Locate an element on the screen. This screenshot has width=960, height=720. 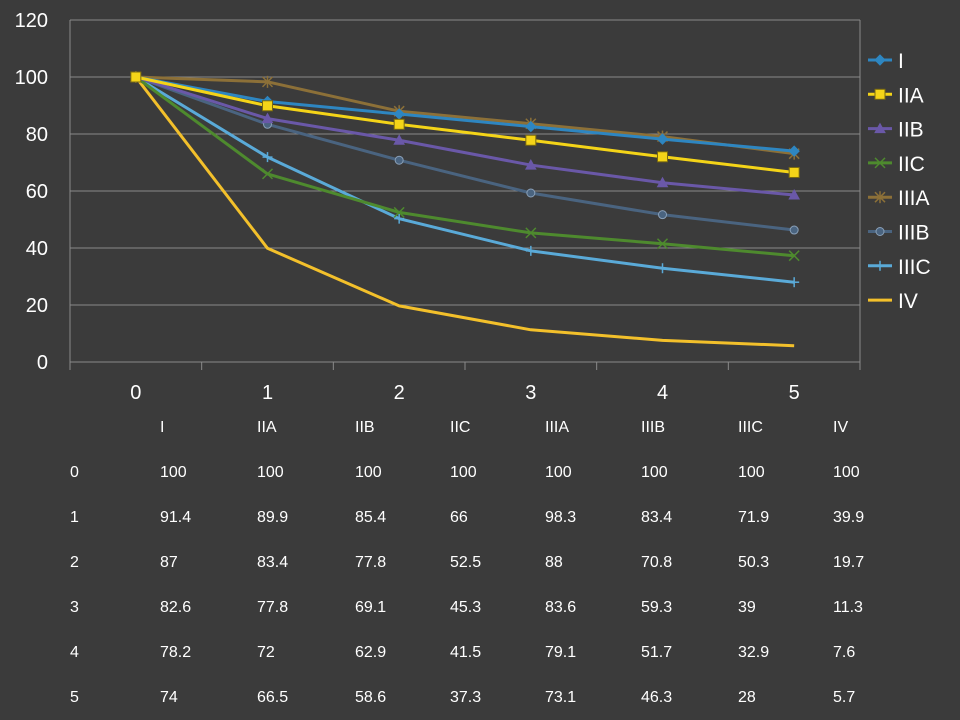
y-tick-label: 20 is located at coordinates (37, 306).